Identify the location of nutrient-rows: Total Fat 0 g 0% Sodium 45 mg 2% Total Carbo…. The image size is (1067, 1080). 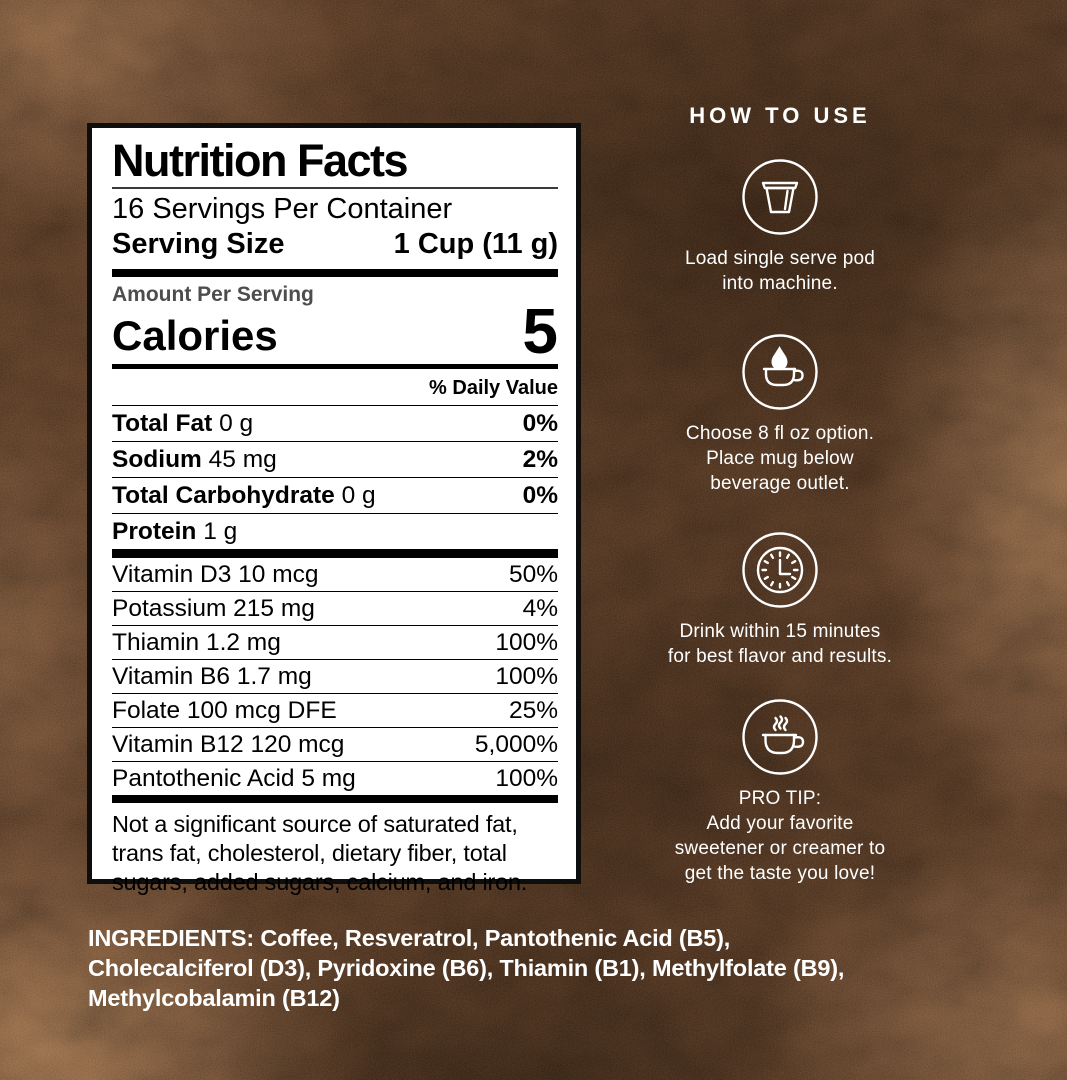
(335, 477).